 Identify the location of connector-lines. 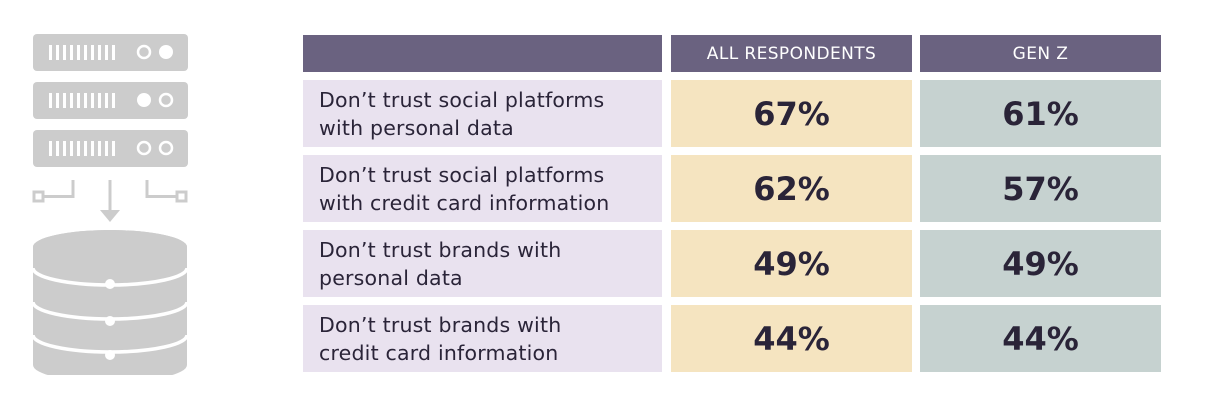
(110, 191).